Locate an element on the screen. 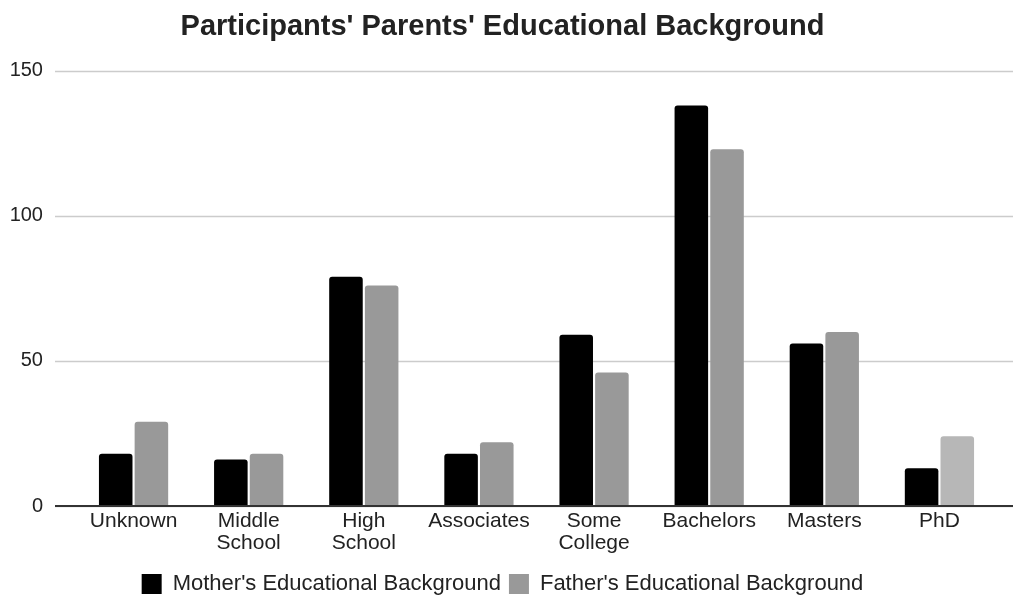 The height and width of the screenshot is (605, 1013). y-tick-label: 150 is located at coordinates (26, 69).